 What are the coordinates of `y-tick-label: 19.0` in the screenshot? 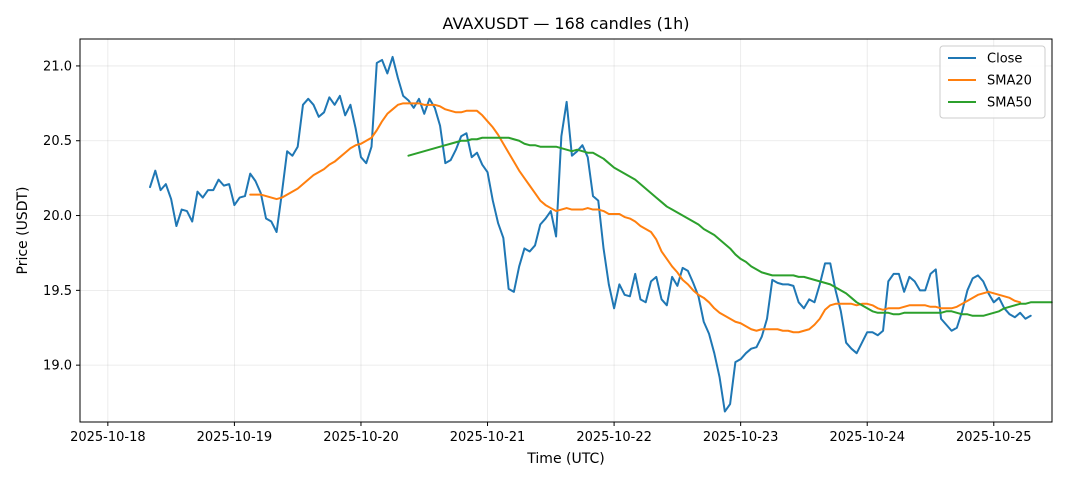 It's located at (57, 366).